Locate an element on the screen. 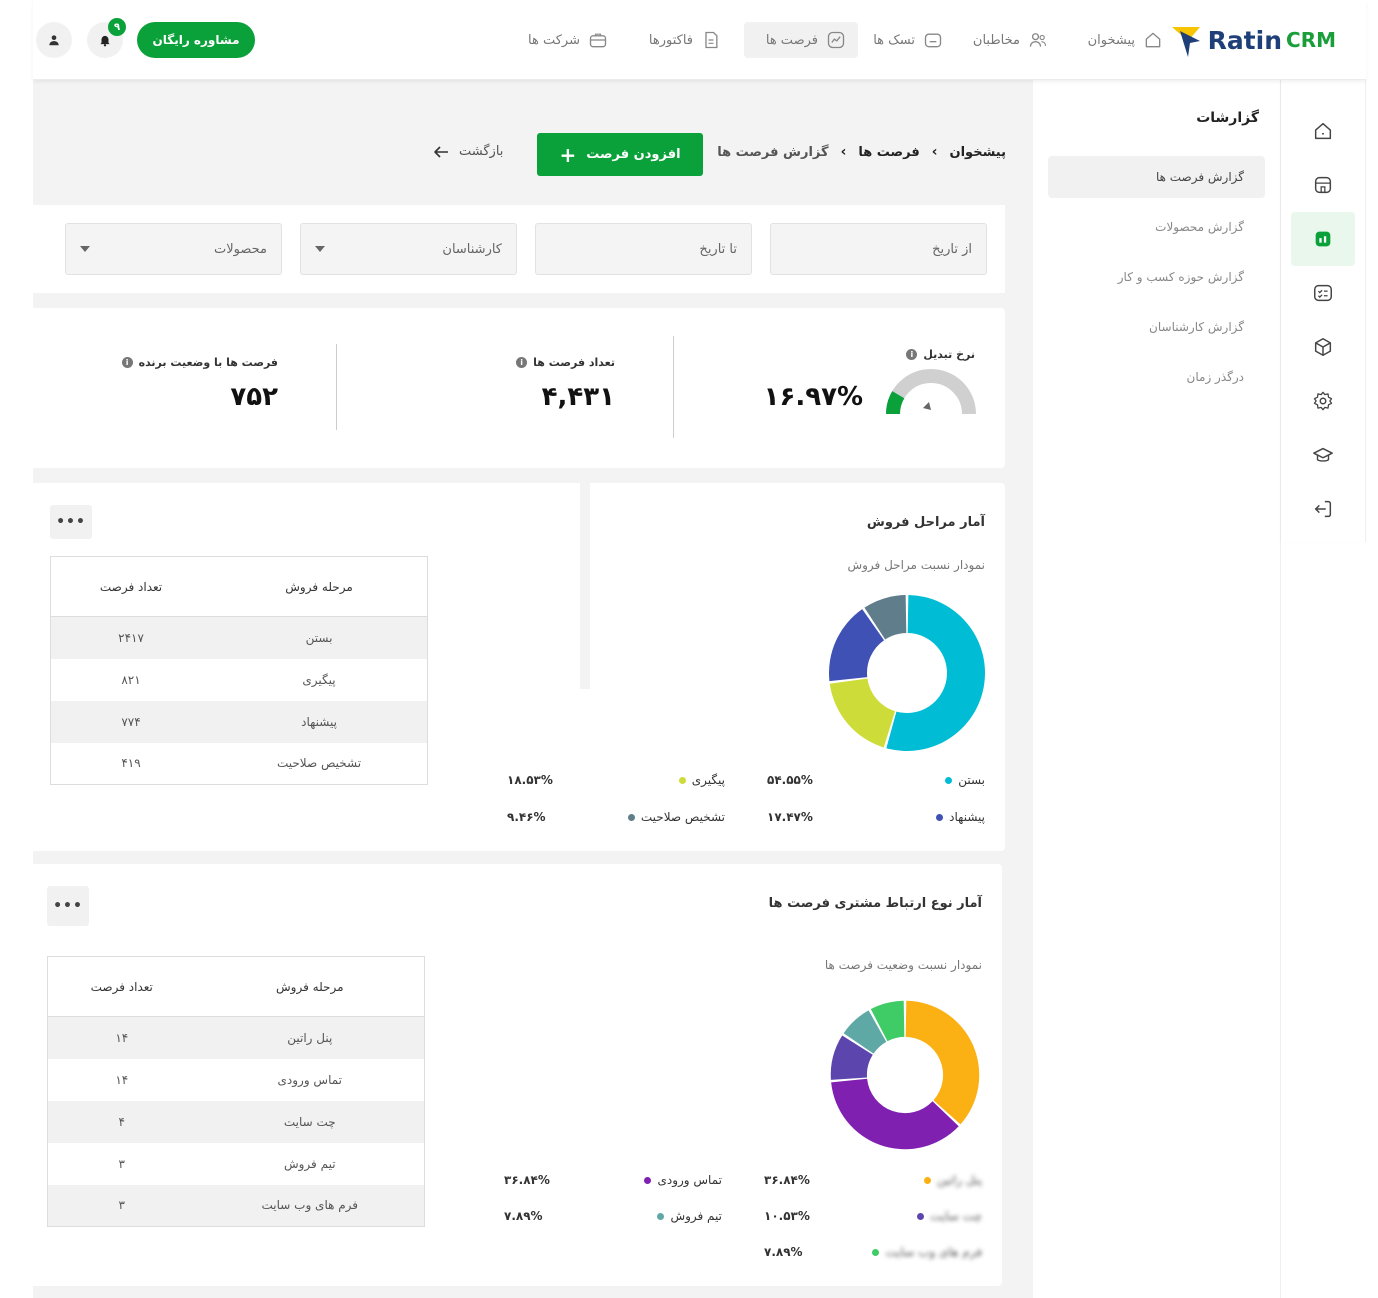 The width and height of the screenshot is (1378, 1298). home-icon is located at coordinates (1153, 40).